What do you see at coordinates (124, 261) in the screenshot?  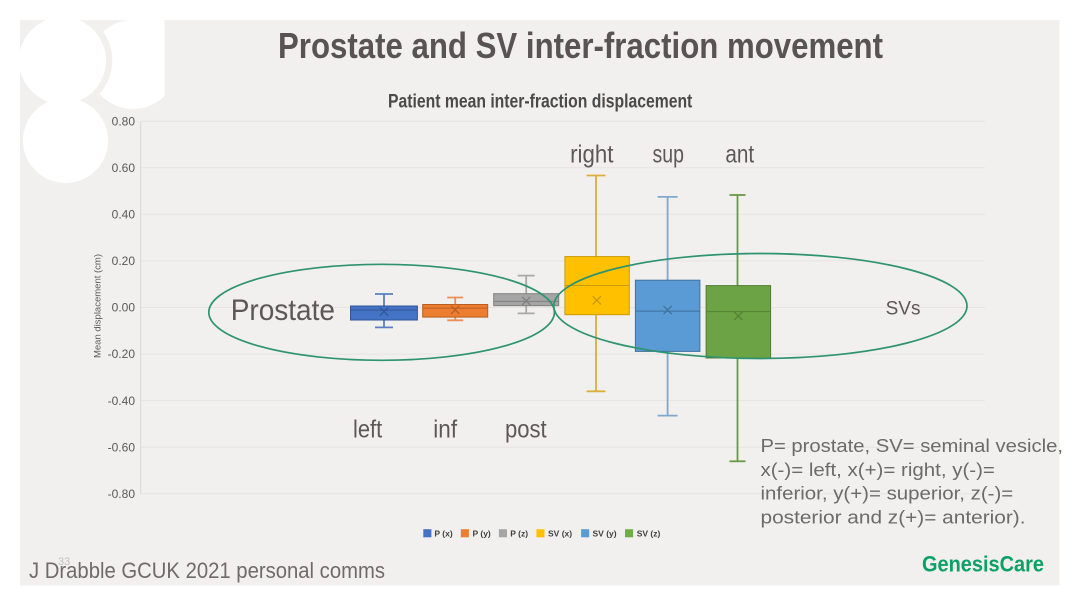 I see `svg-text: 0.20` at bounding box center [124, 261].